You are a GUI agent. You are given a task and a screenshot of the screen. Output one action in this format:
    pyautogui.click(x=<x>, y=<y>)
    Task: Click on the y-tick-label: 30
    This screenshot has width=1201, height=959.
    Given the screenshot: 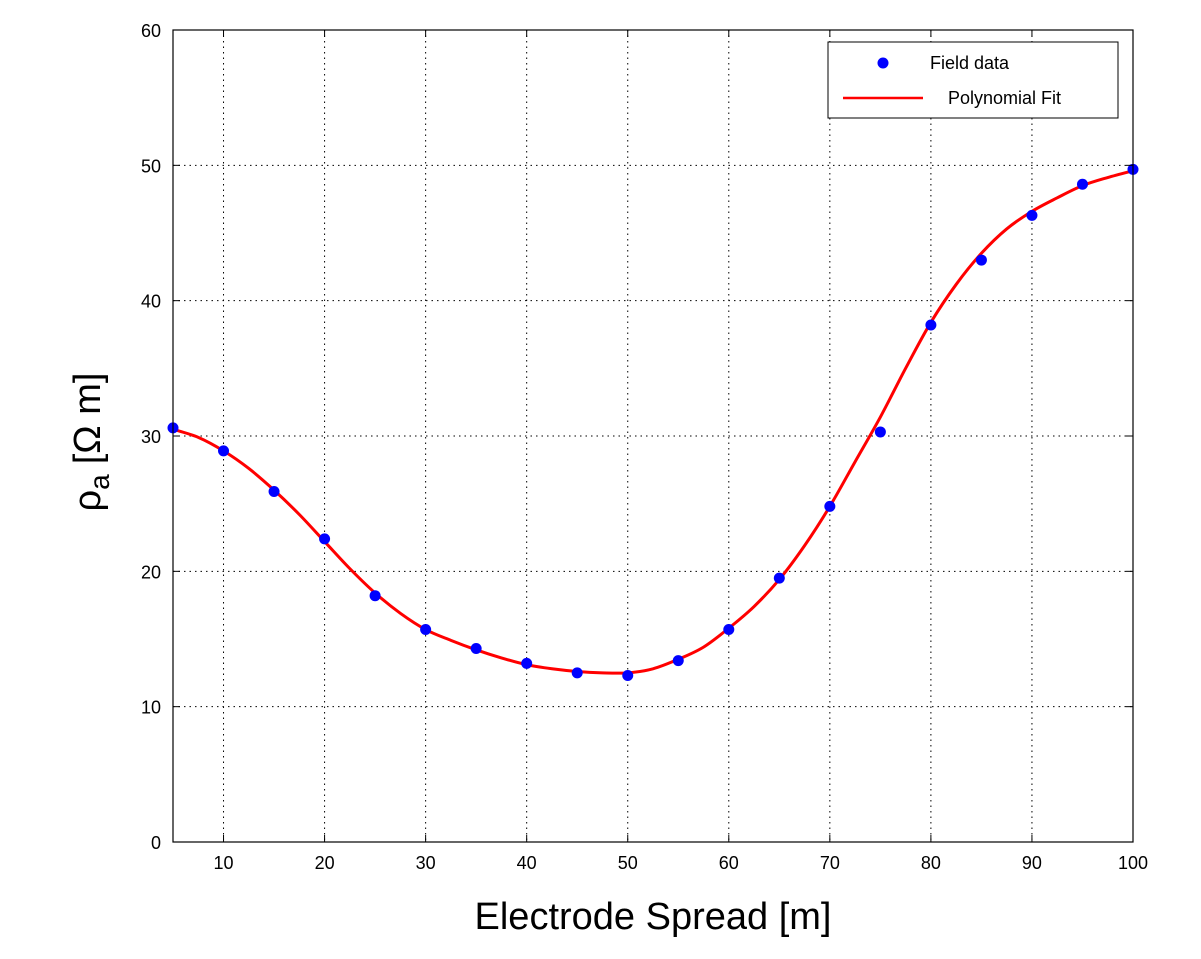 What is the action you would take?
    pyautogui.click(x=151, y=437)
    